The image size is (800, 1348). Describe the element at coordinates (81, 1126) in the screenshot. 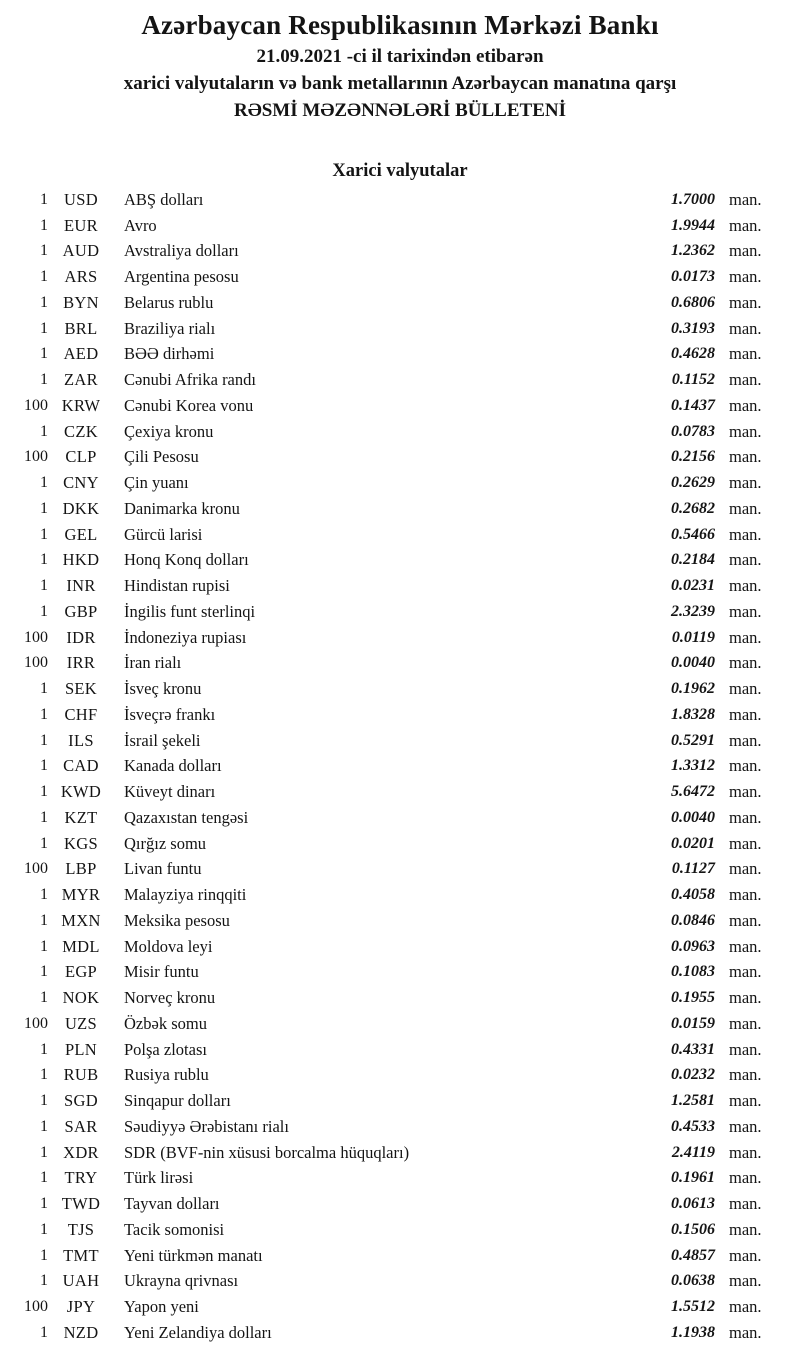

I see `currency-code-cell: SAR` at that location.